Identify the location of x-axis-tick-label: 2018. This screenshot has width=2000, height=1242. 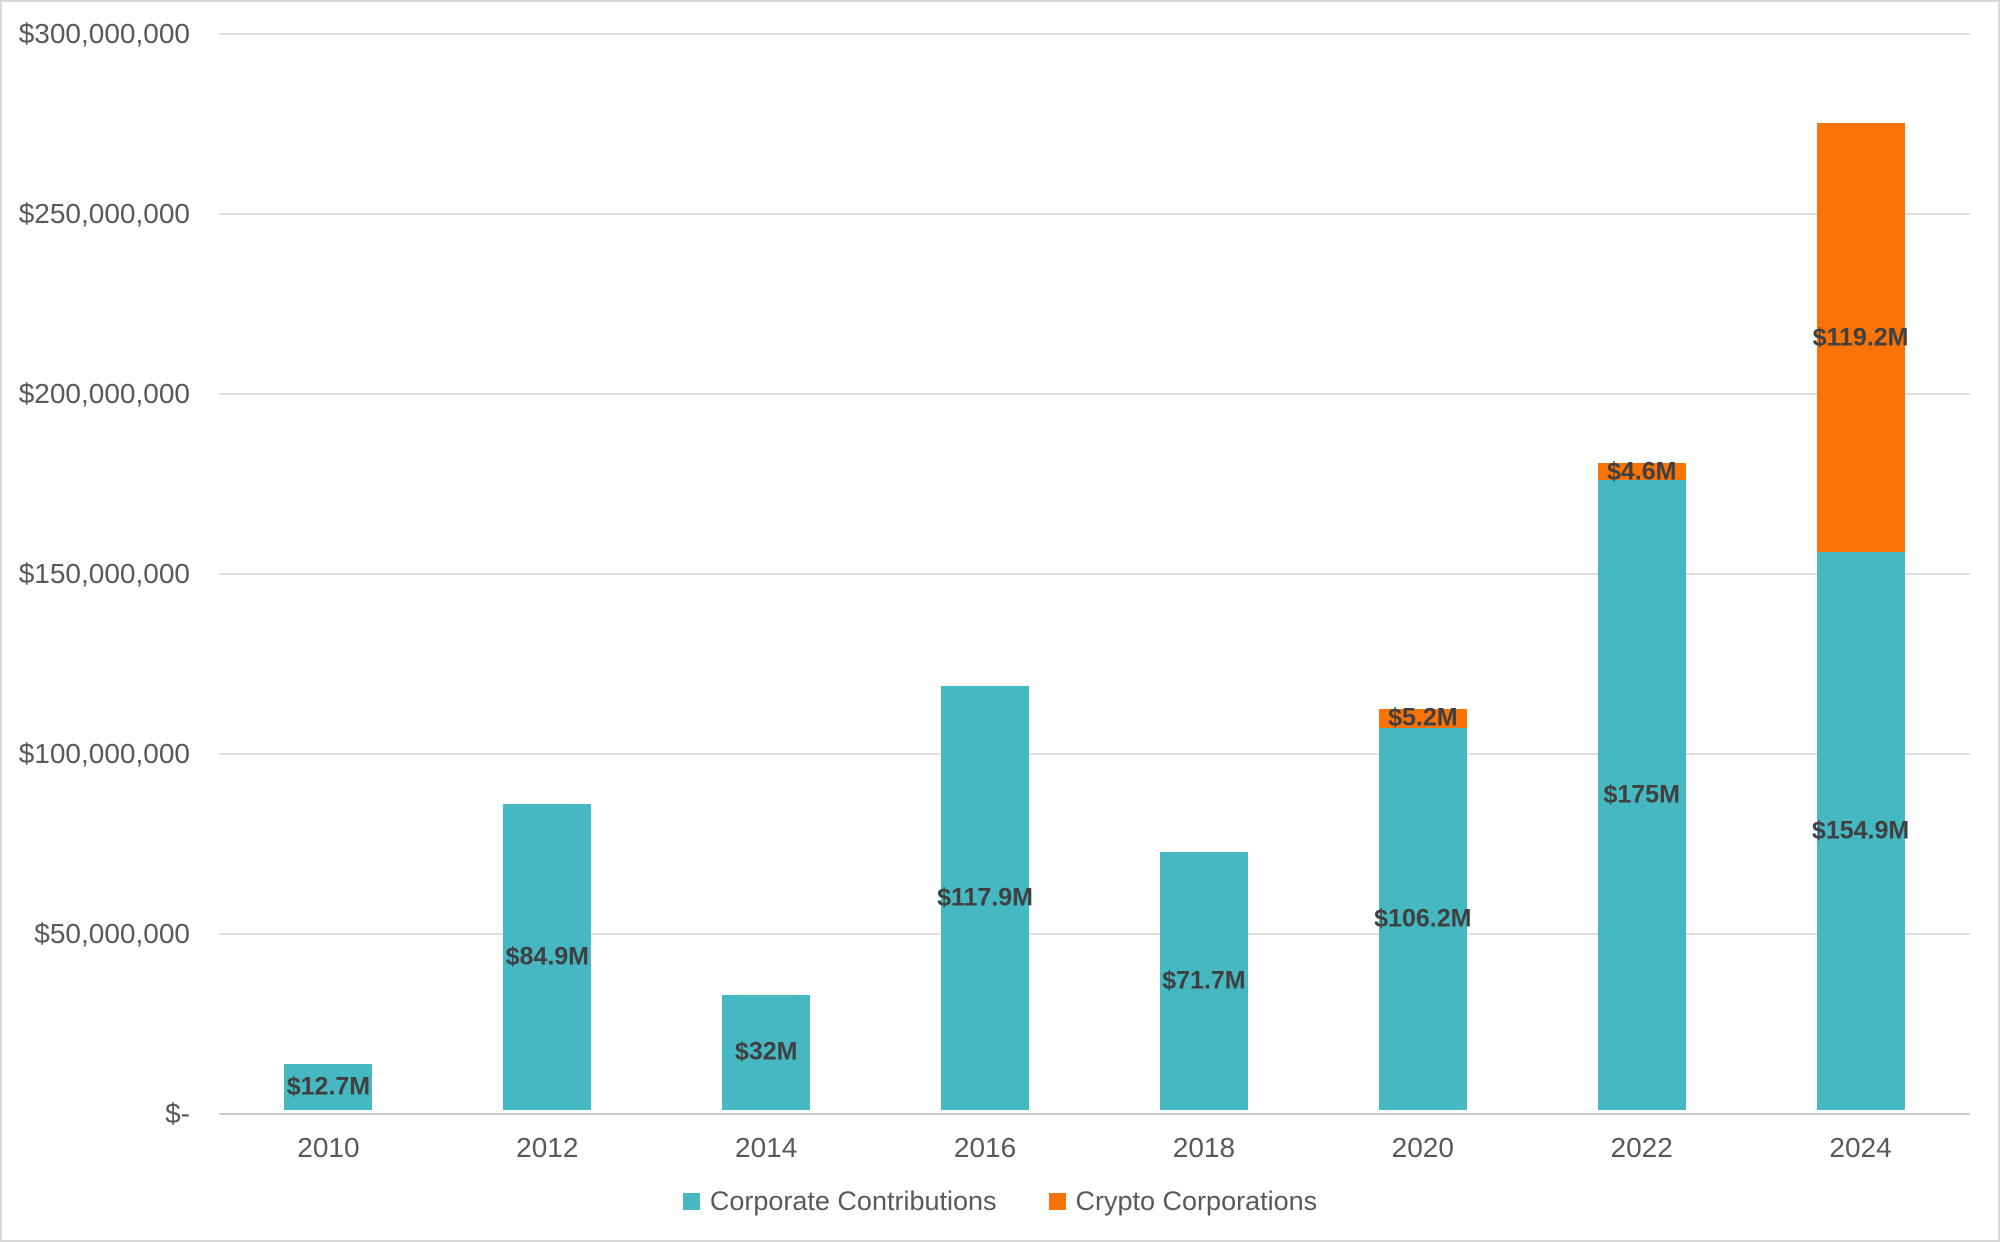
(1204, 1147).